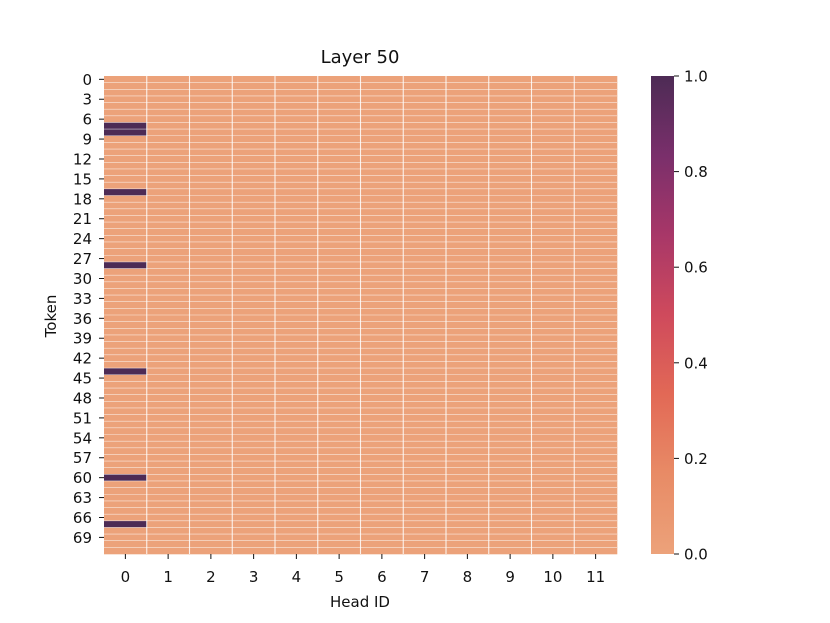  Describe the element at coordinates (679, 316) in the screenshot. I see `colorbar: 0.0 0.2 0.4 0.6 0.8 1.0` at that location.